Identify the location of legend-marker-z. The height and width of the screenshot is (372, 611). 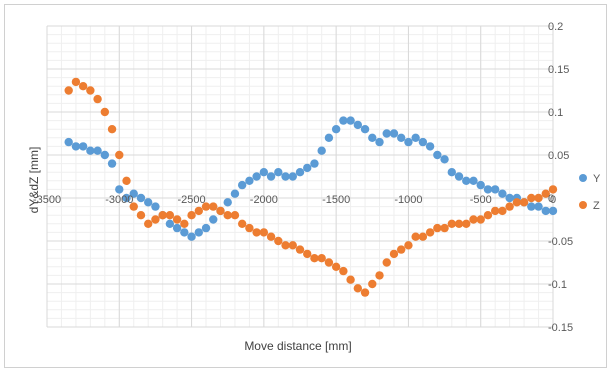
(583, 205).